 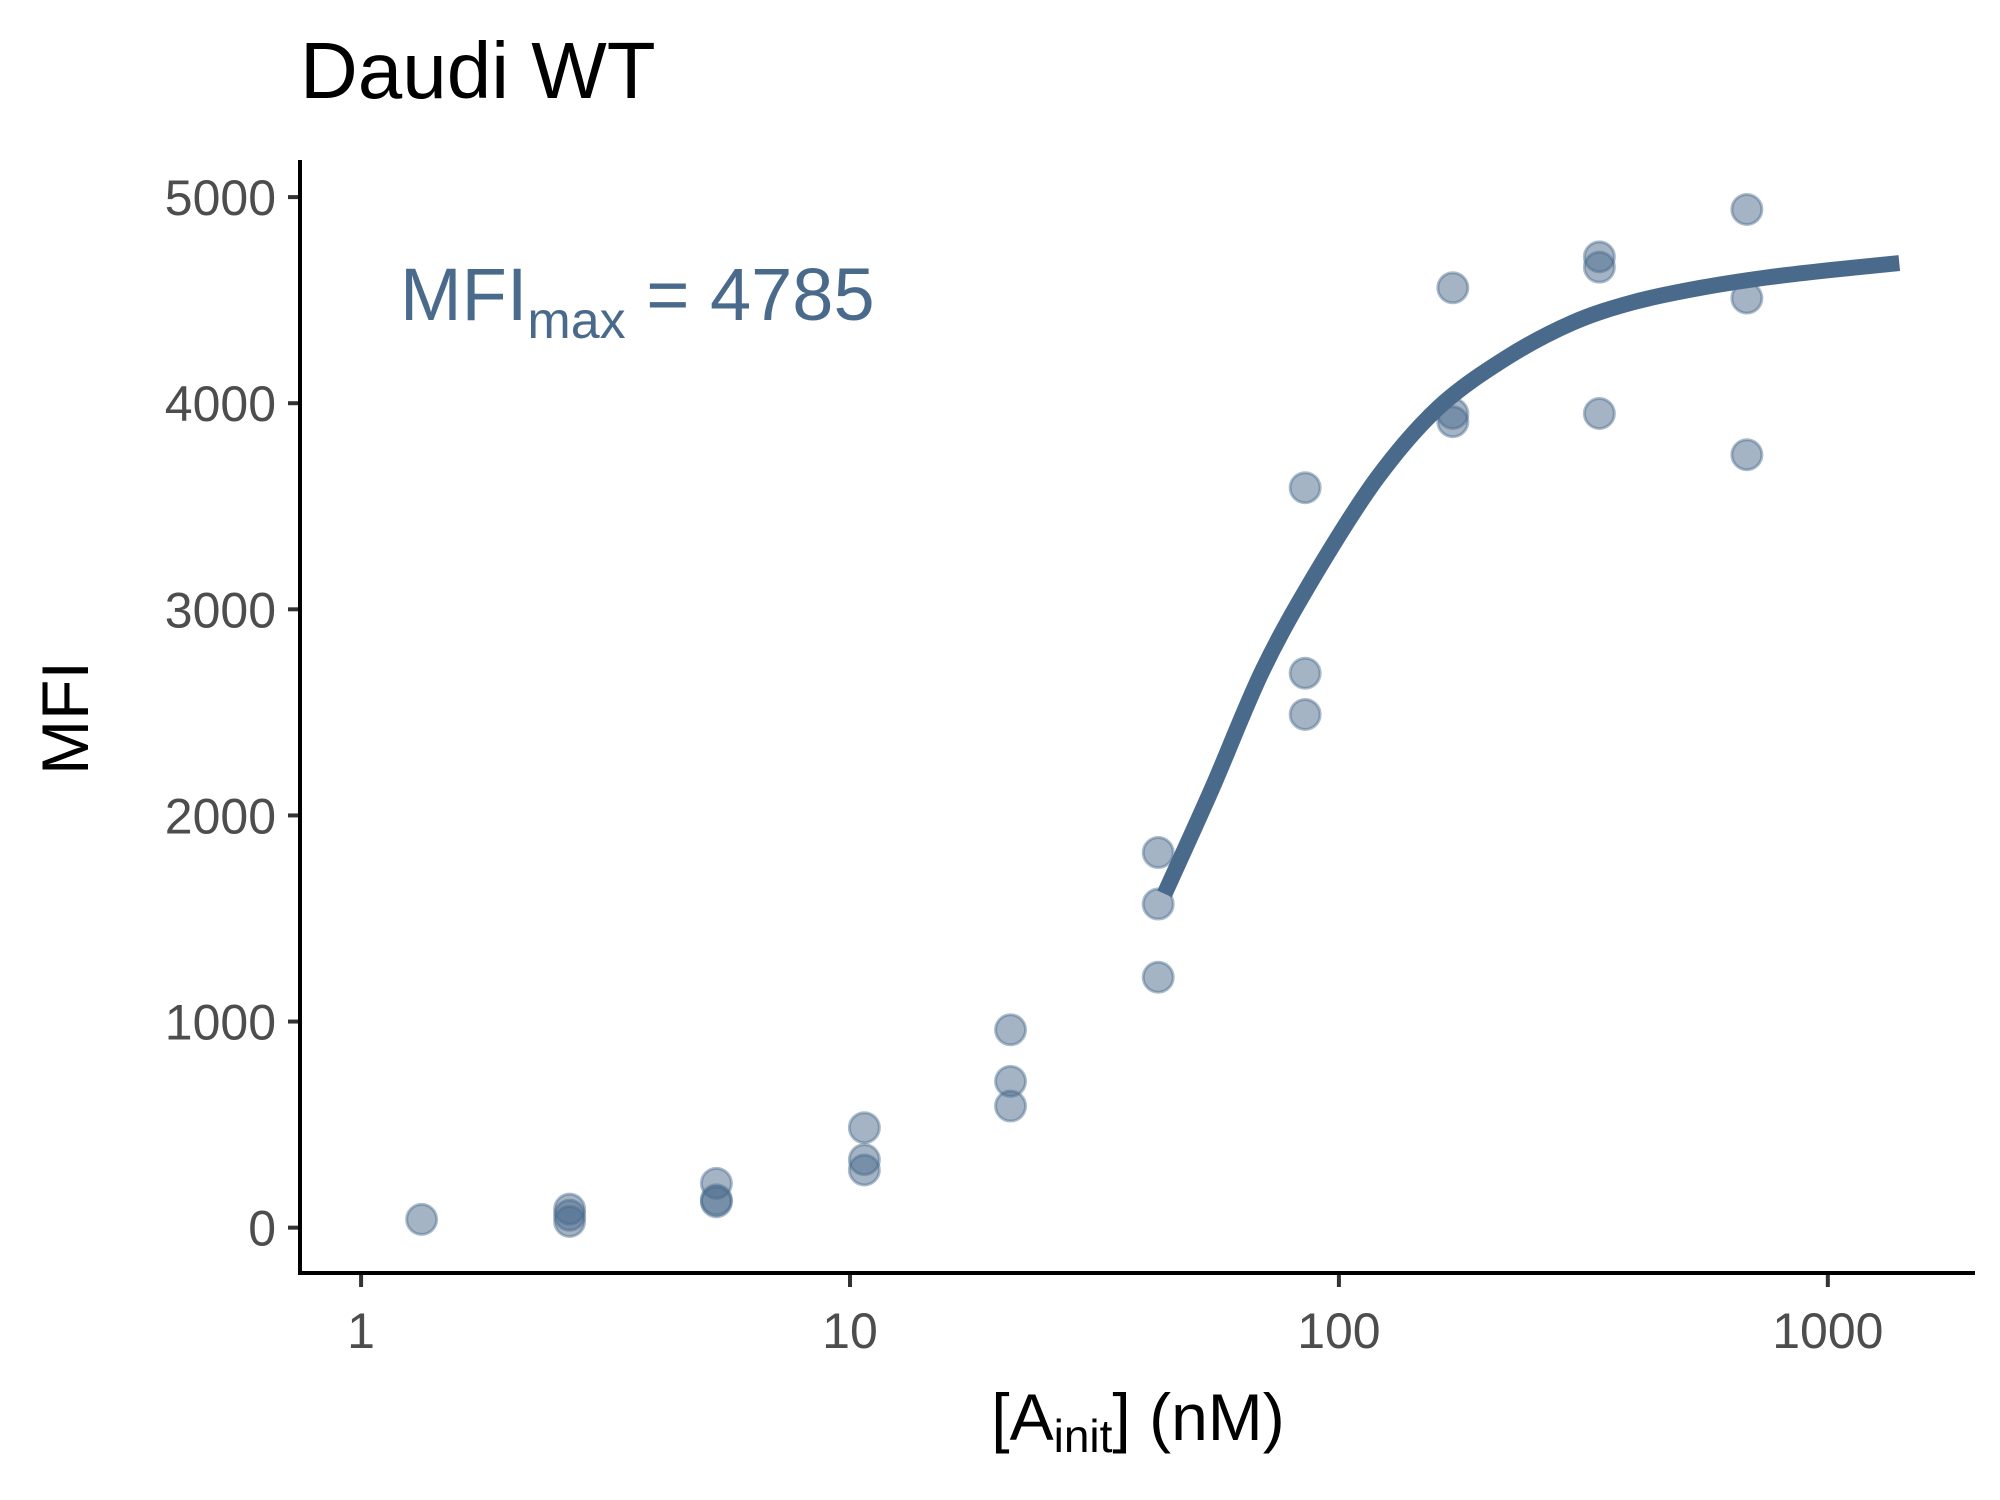 I want to click on x-axis-ticks: 1 10 100 1000, so click(x=1115, y=1316).